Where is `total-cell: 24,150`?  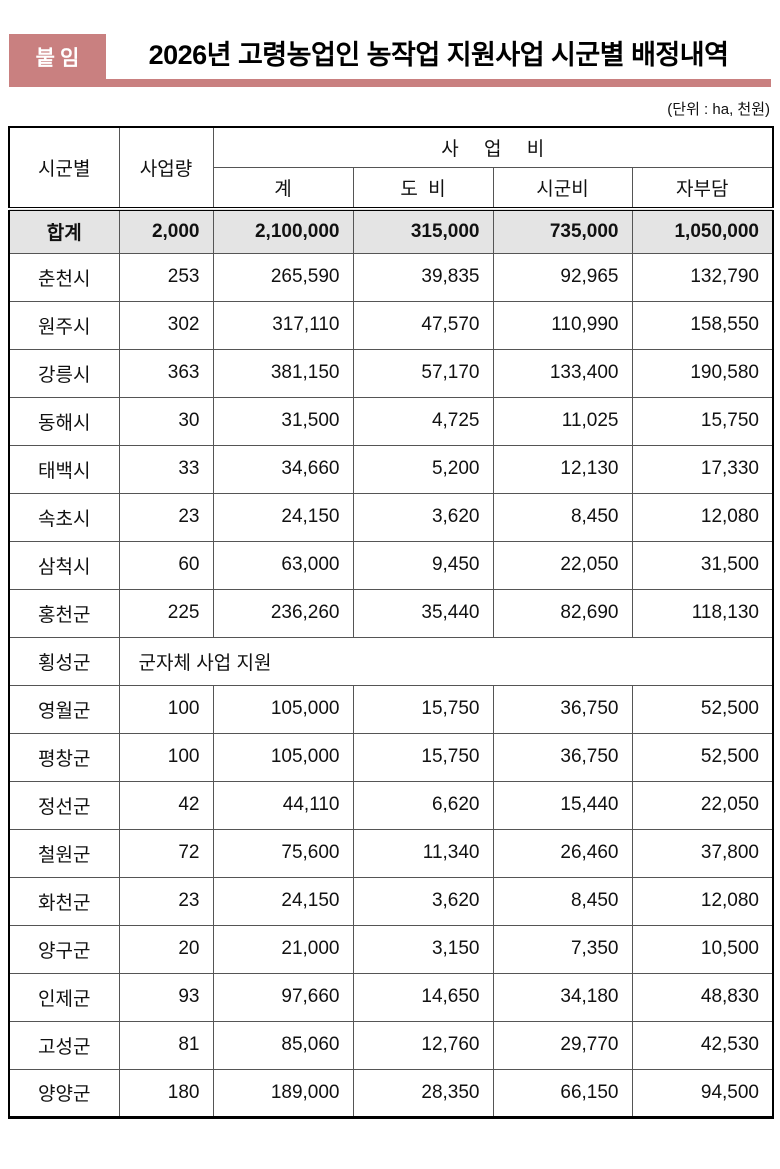 total-cell: 24,150 is located at coordinates (283, 901).